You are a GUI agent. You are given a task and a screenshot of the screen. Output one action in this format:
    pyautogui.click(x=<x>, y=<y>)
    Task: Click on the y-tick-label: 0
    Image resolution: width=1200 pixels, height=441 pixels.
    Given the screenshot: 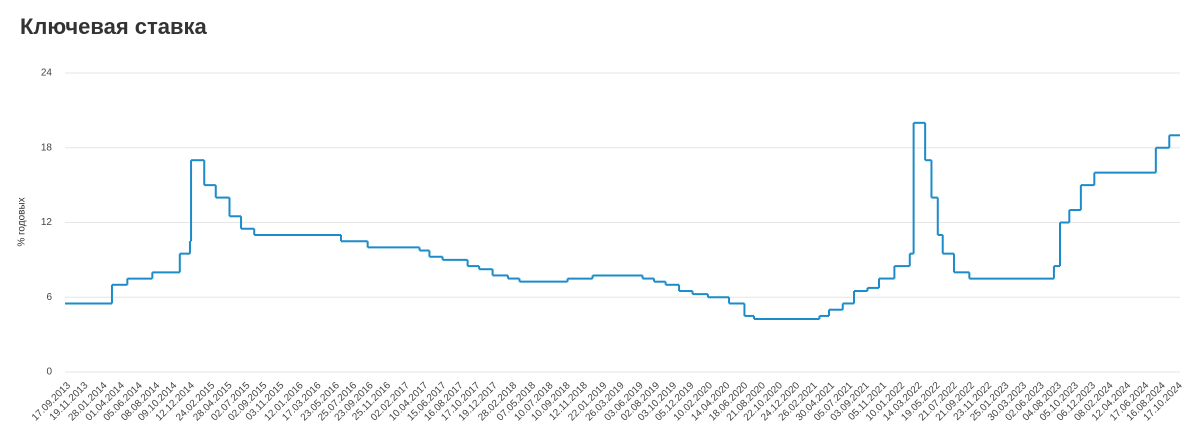 What is the action you would take?
    pyautogui.click(x=49, y=372)
    